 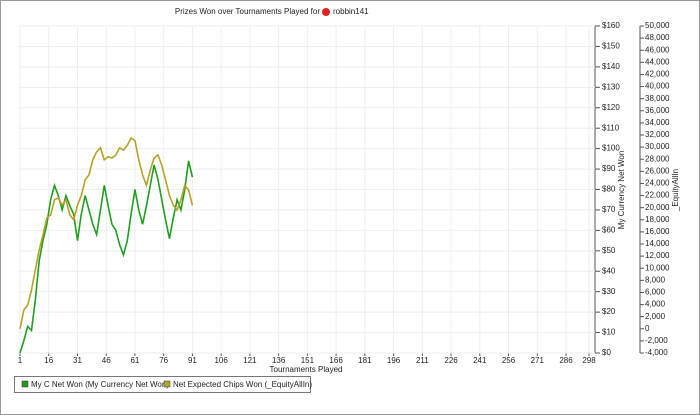 What do you see at coordinates (657, 37) in the screenshot?
I see `y2-tick-label: 48,000` at bounding box center [657, 37].